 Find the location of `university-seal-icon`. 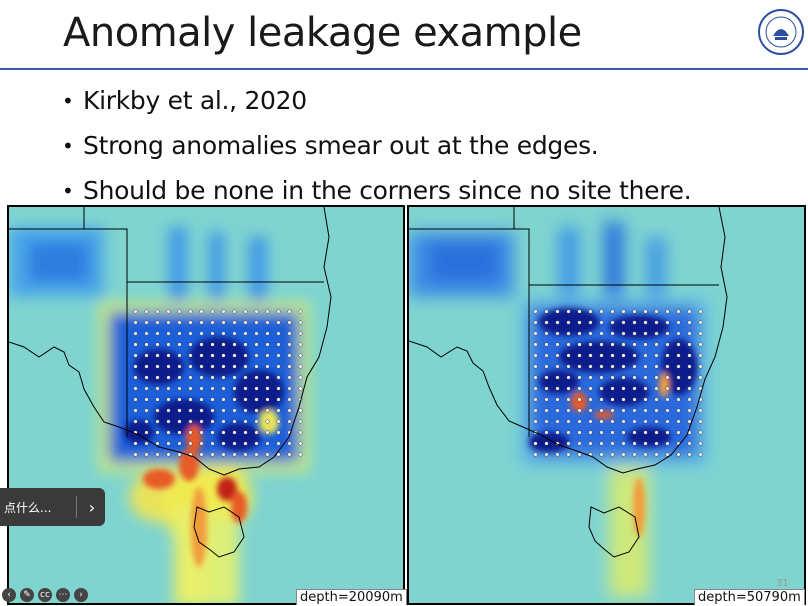

university-seal-icon is located at coordinates (781, 32).